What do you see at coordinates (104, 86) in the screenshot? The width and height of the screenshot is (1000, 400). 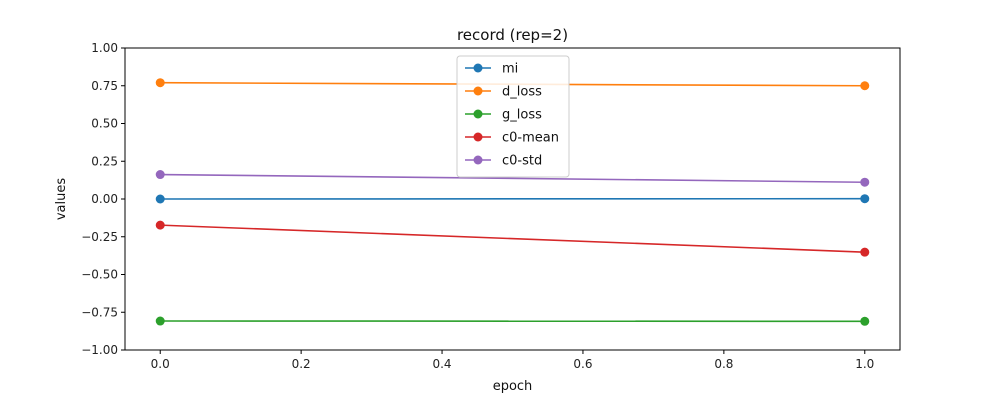 I see `y-tick-label: 0.75` at bounding box center [104, 86].